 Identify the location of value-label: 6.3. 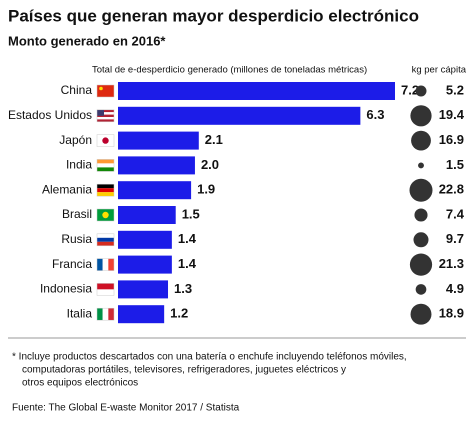
(375, 114).